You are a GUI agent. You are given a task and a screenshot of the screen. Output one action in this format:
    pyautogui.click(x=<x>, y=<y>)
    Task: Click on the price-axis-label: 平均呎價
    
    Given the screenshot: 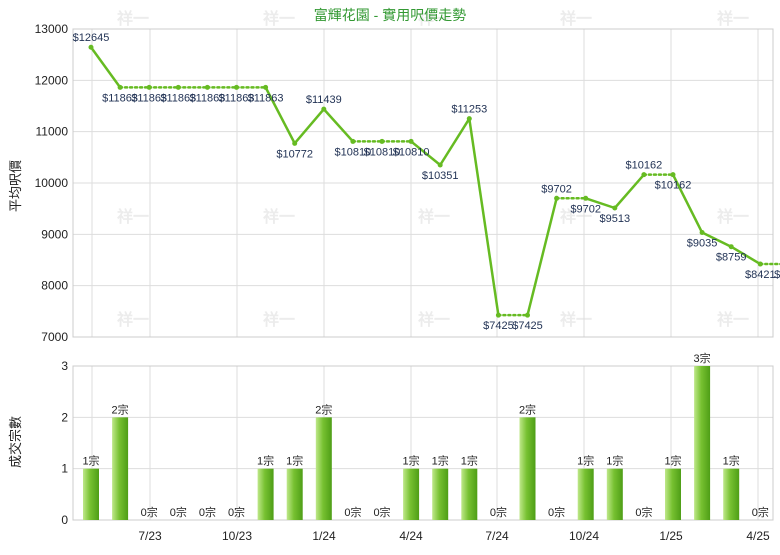 What is the action you would take?
    pyautogui.click(x=15, y=186)
    